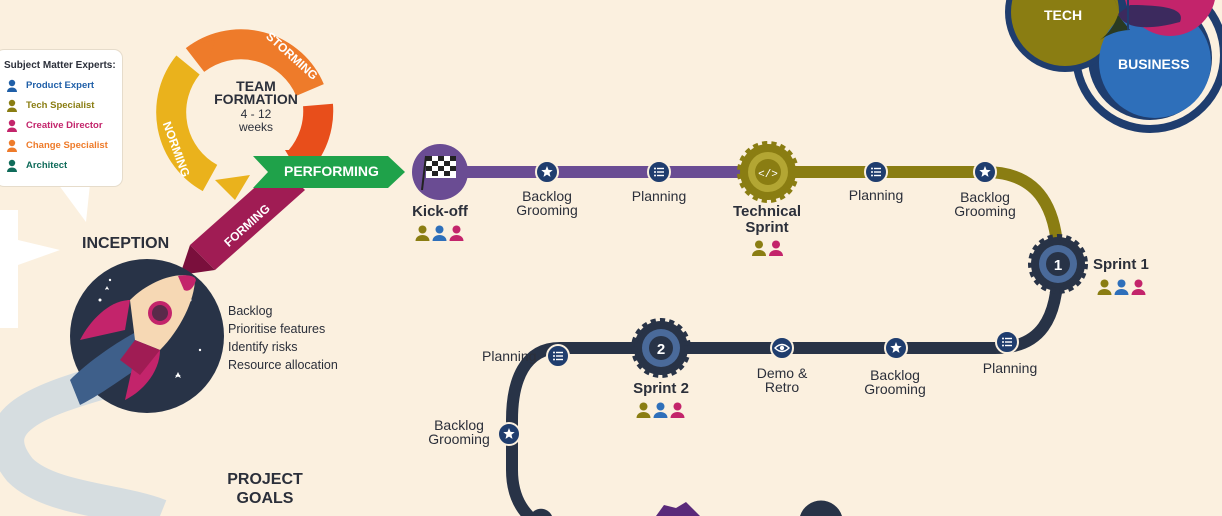  Describe the element at coordinates (74, 203) in the screenshot. I see `legend-tail` at that location.